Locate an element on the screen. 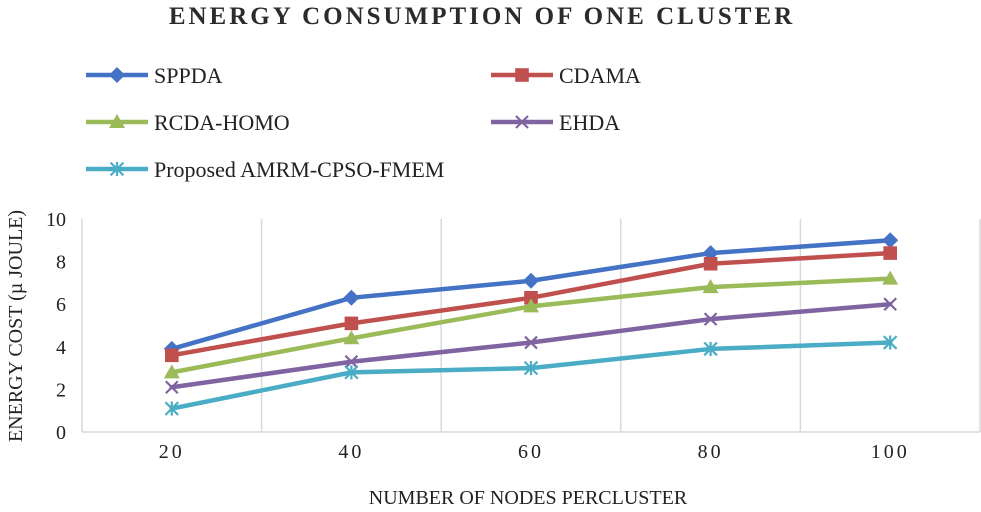 This screenshot has width=981, height=512. chart-title: ENERGY CONSUMPTION OF ONE CLUSTER is located at coordinates (482, 16).